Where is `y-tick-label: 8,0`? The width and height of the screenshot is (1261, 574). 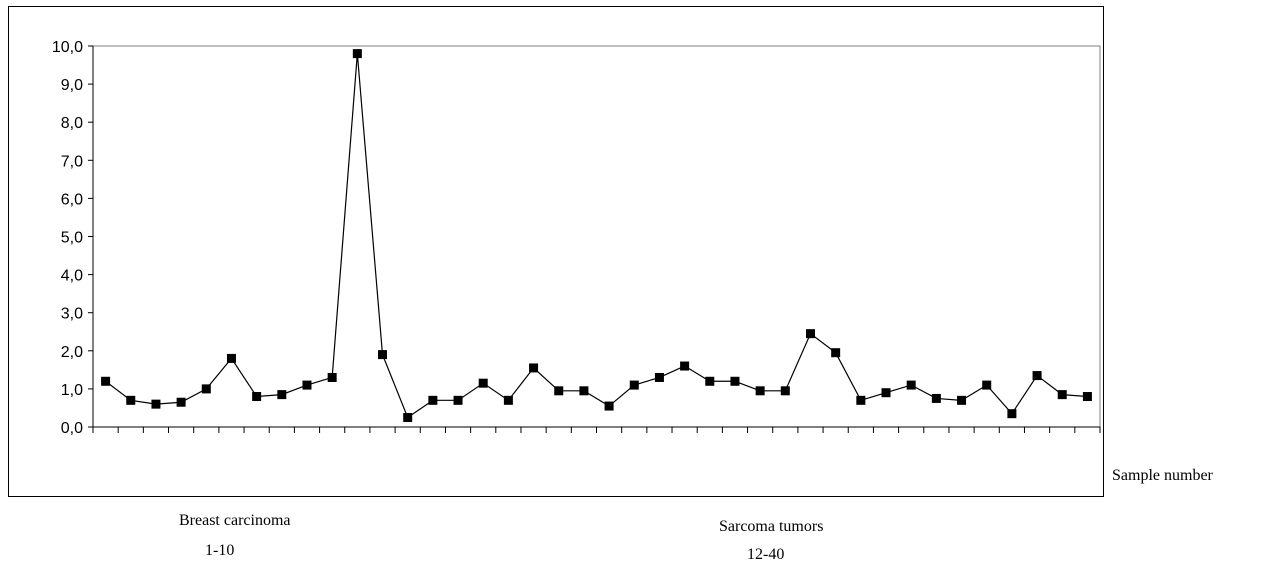 y-tick-label: 8,0 is located at coordinates (72, 123).